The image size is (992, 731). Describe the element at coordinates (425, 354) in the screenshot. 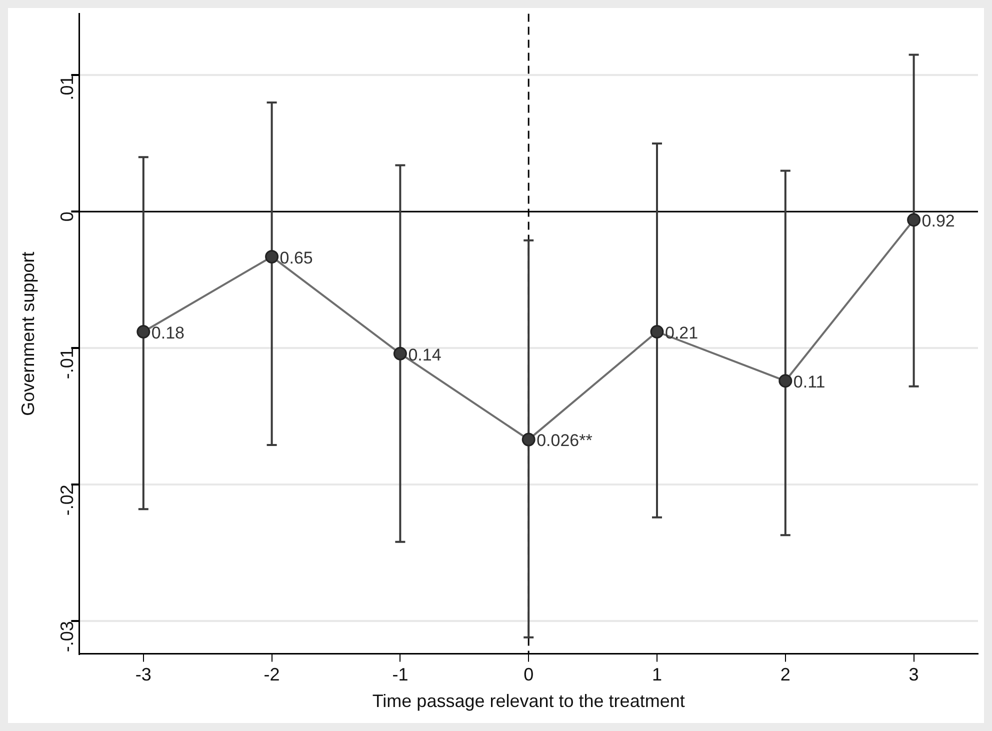

I see `annotation: 0.14` at that location.